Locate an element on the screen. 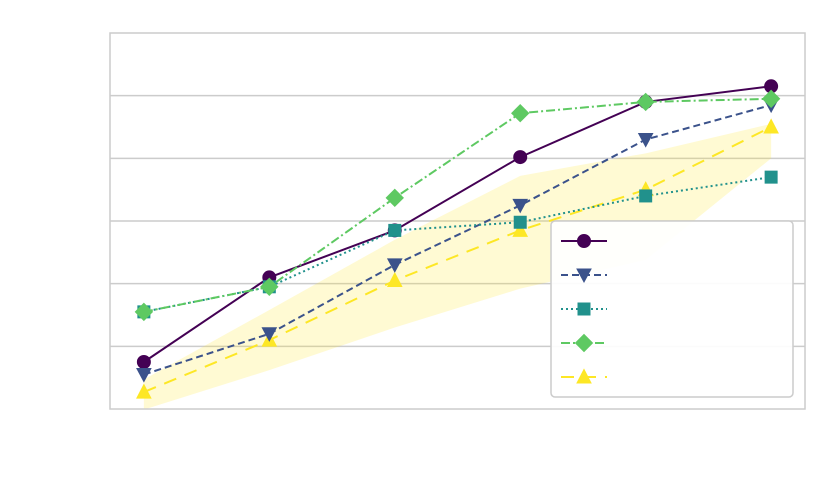 This screenshot has width=830, height=498. legend is located at coordinates (672, 309).